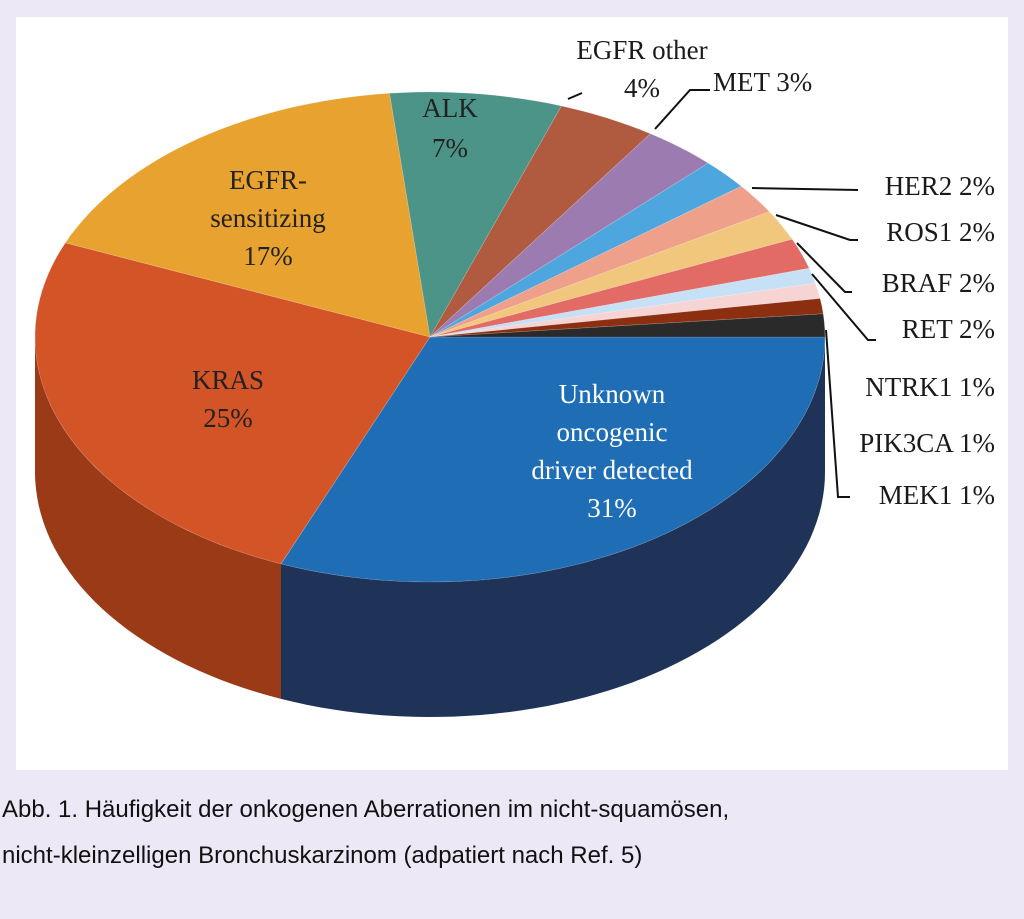 The height and width of the screenshot is (919, 1024). Describe the element at coordinates (575, 96) in the screenshot. I see `leader-line-egfr-other` at that location.